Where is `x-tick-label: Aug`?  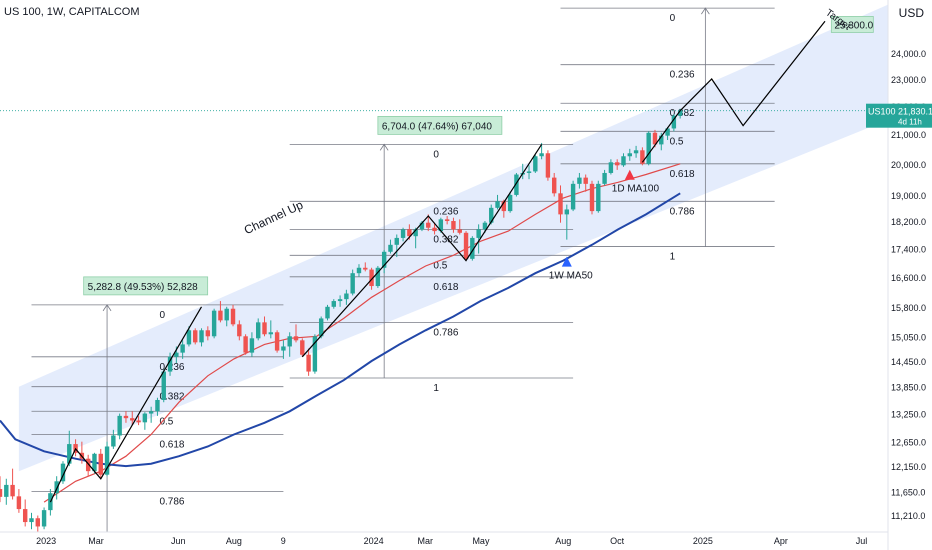 x-tick-label: Aug is located at coordinates (234, 541).